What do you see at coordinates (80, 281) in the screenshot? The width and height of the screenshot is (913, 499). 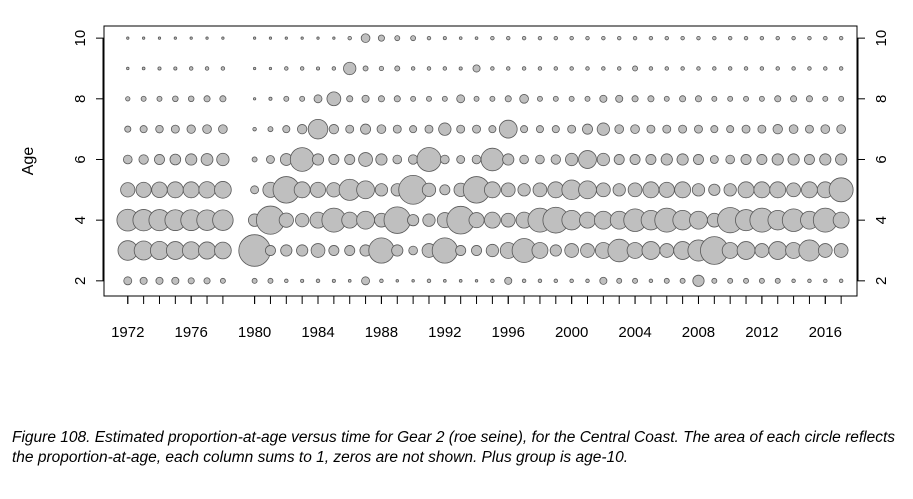 I see `y-tick-label-left: 2` at bounding box center [80, 281].